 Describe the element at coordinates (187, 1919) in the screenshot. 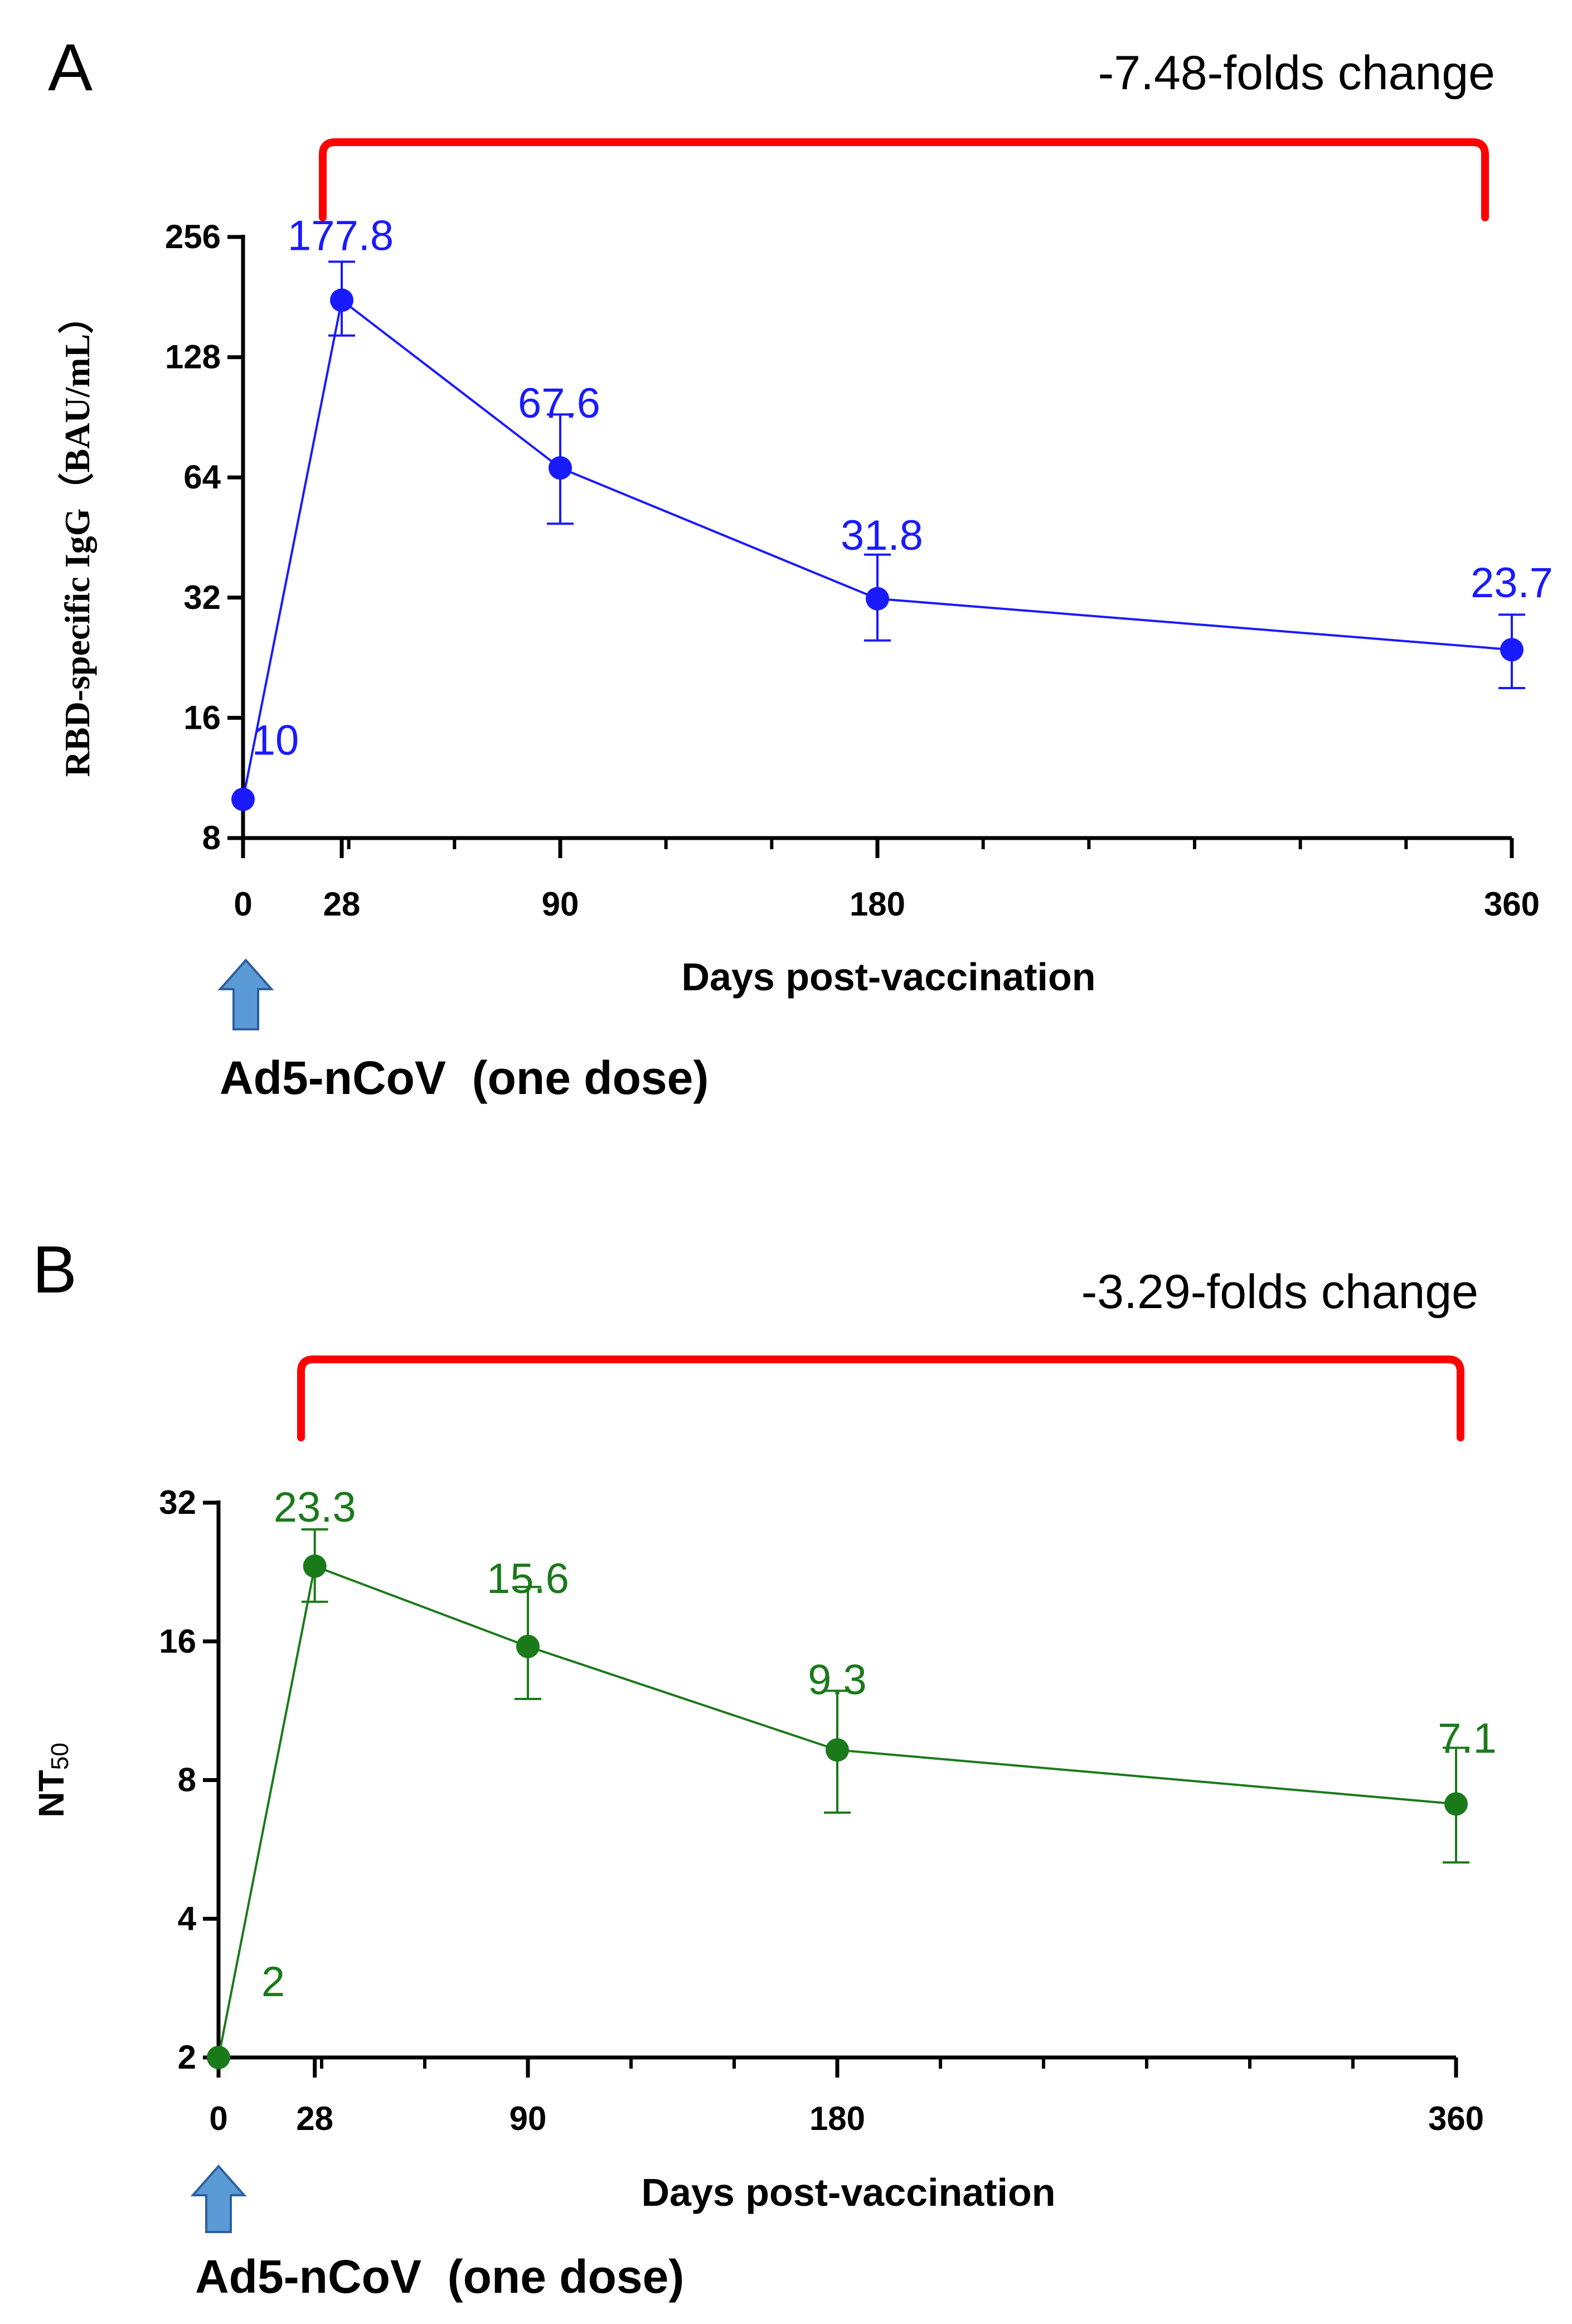

I see `y-tick-label: 4` at that location.